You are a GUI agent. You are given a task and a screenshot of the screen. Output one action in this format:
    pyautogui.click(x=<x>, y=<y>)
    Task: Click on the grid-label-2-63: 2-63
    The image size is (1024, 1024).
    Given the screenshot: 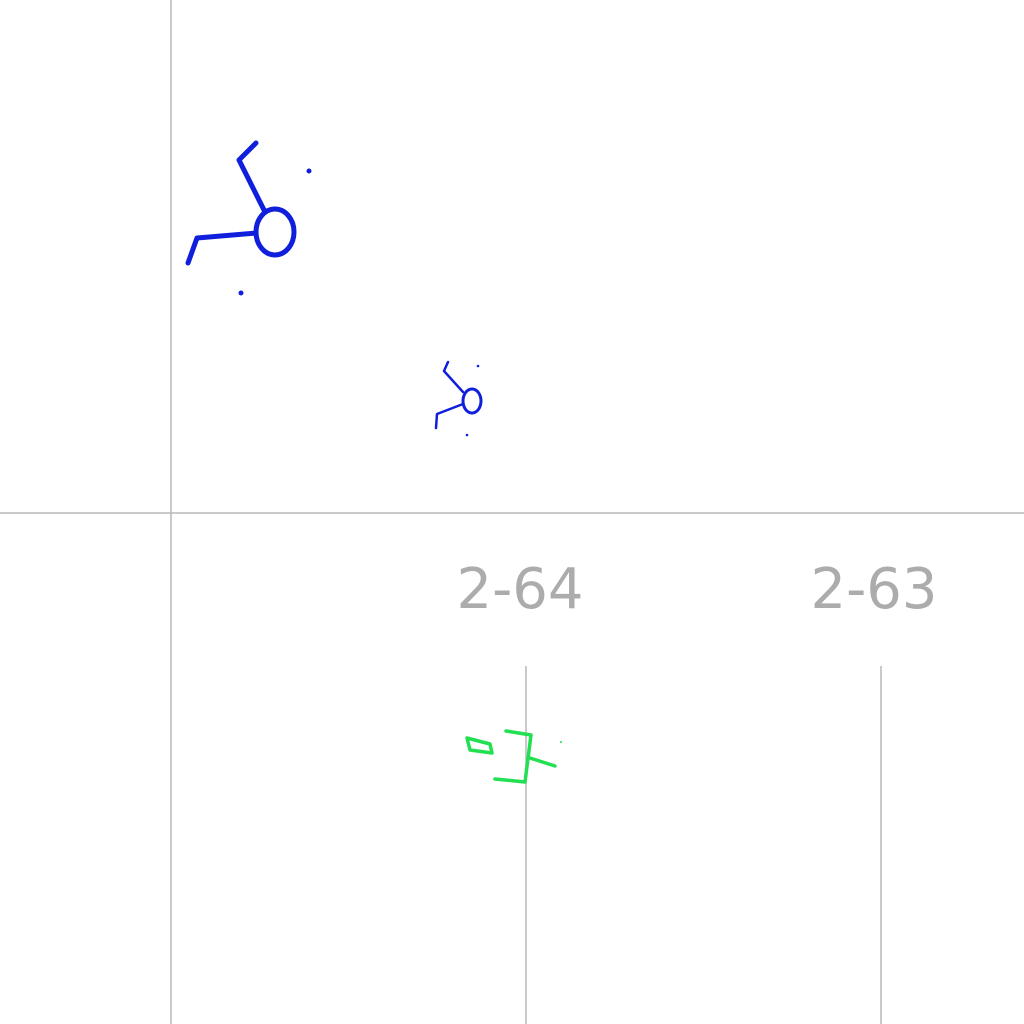 What is the action you would take?
    pyautogui.click(x=873, y=589)
    